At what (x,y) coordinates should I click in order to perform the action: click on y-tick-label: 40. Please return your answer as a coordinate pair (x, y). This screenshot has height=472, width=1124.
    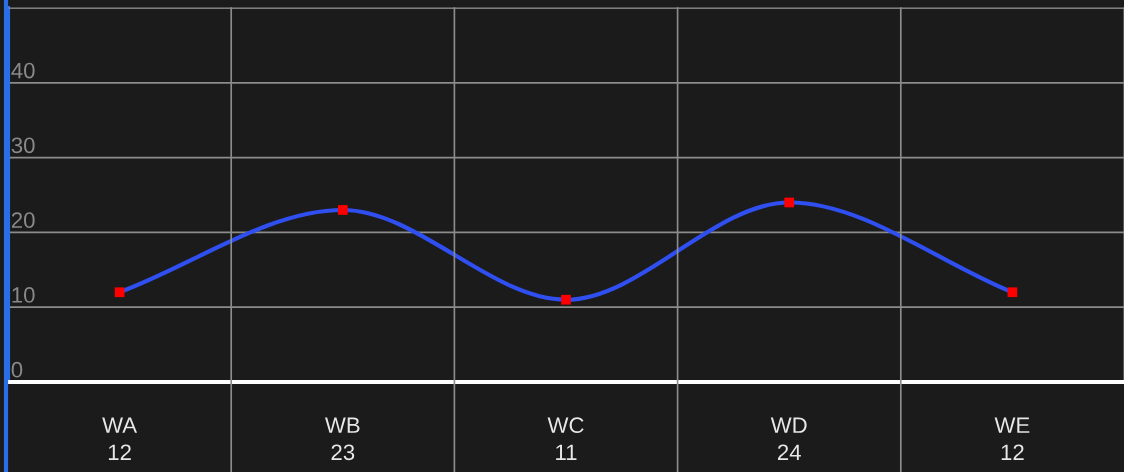
    Looking at the image, I should click on (23, 70).